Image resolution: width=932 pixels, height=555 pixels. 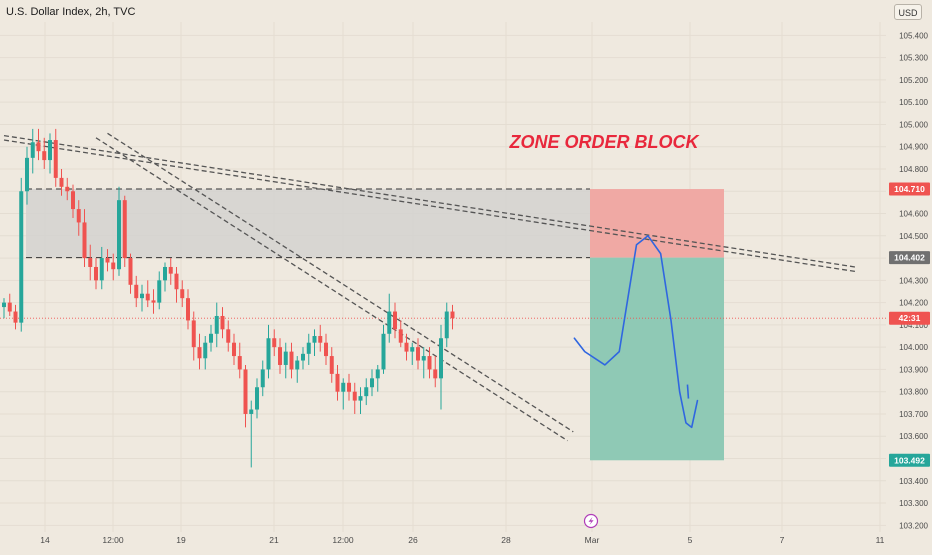 What do you see at coordinates (913, 169) in the screenshot?
I see `y-tick-label: 104.800` at bounding box center [913, 169].